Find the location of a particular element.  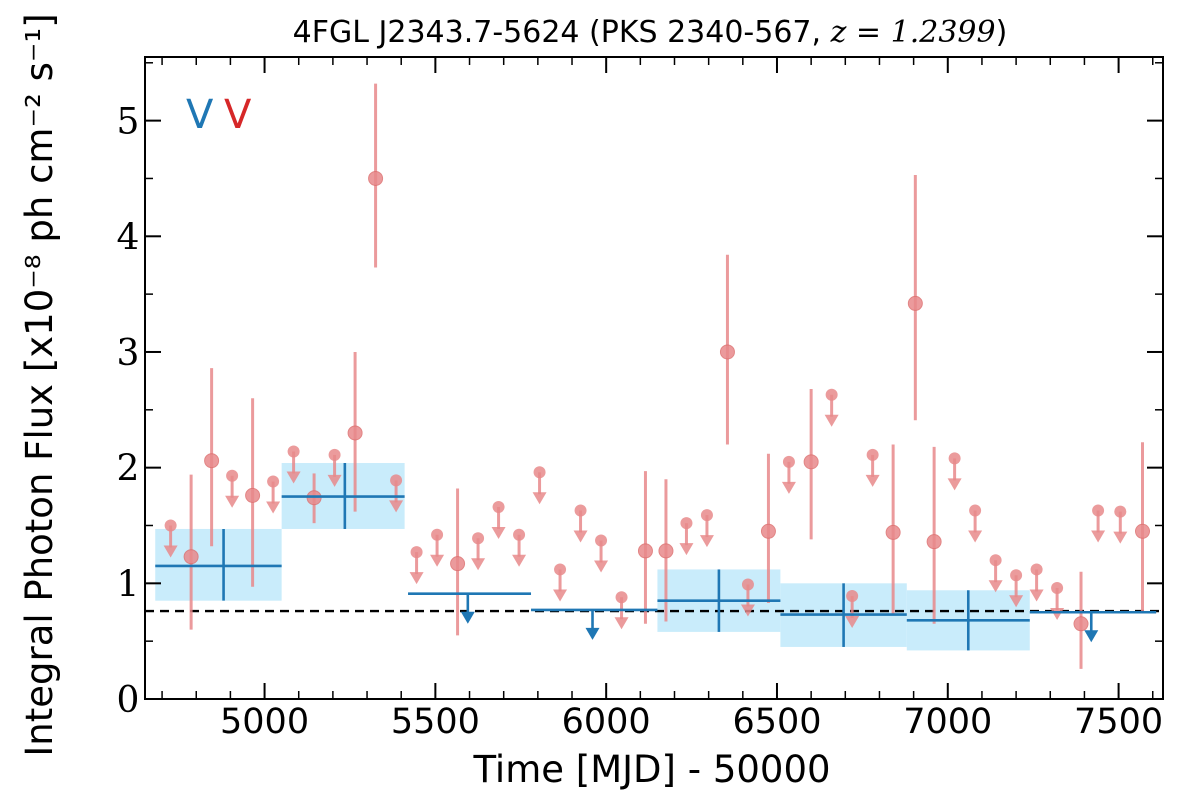

y-tick-label: 4 is located at coordinates (128, 237).